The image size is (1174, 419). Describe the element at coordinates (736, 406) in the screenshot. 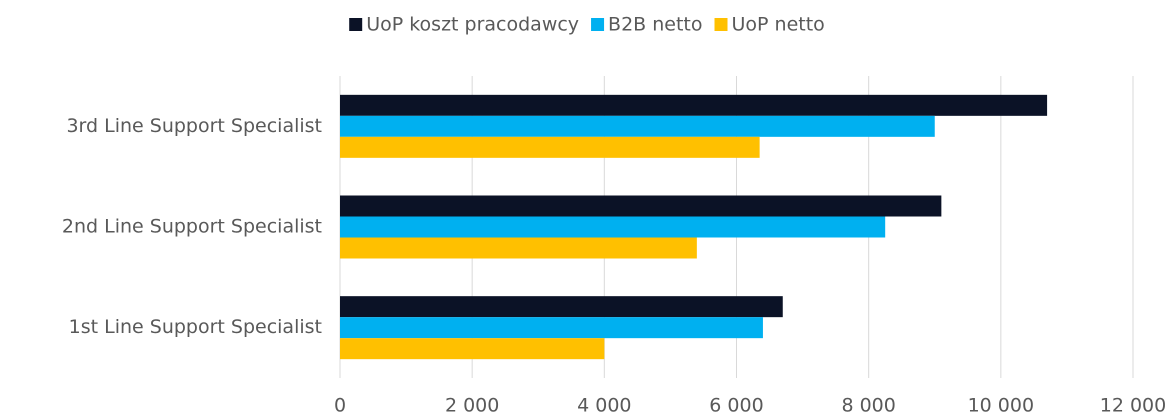

I see `x-tick-label: 6 000` at that location.